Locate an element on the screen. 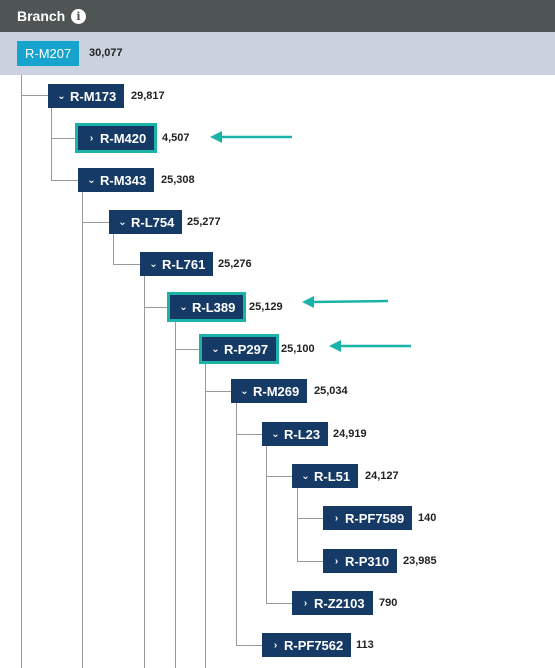 This screenshot has height=668, width=555. tree-node-r-pf7589: › R-PF7589 is located at coordinates (368, 518).